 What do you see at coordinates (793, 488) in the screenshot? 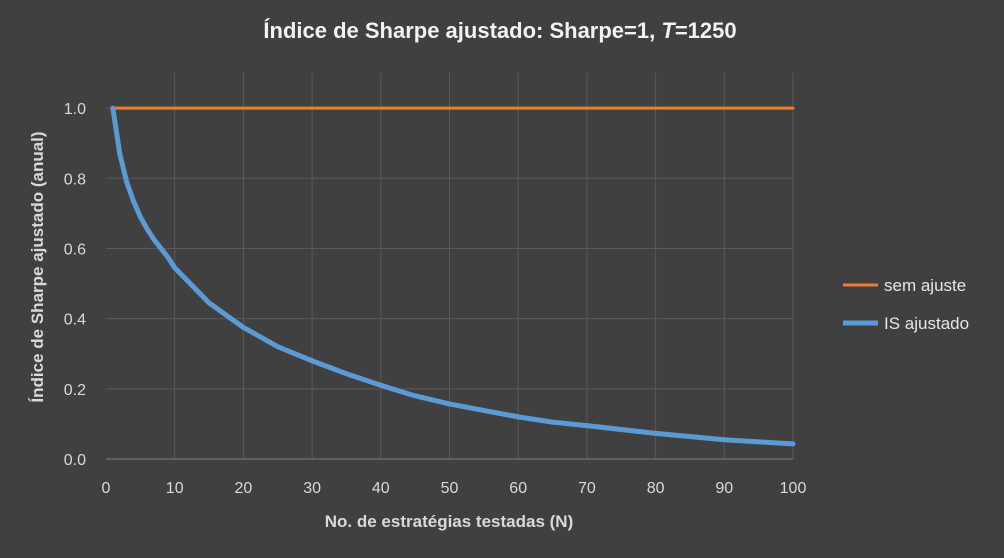
I see `x-tick-label: 100` at bounding box center [793, 488].